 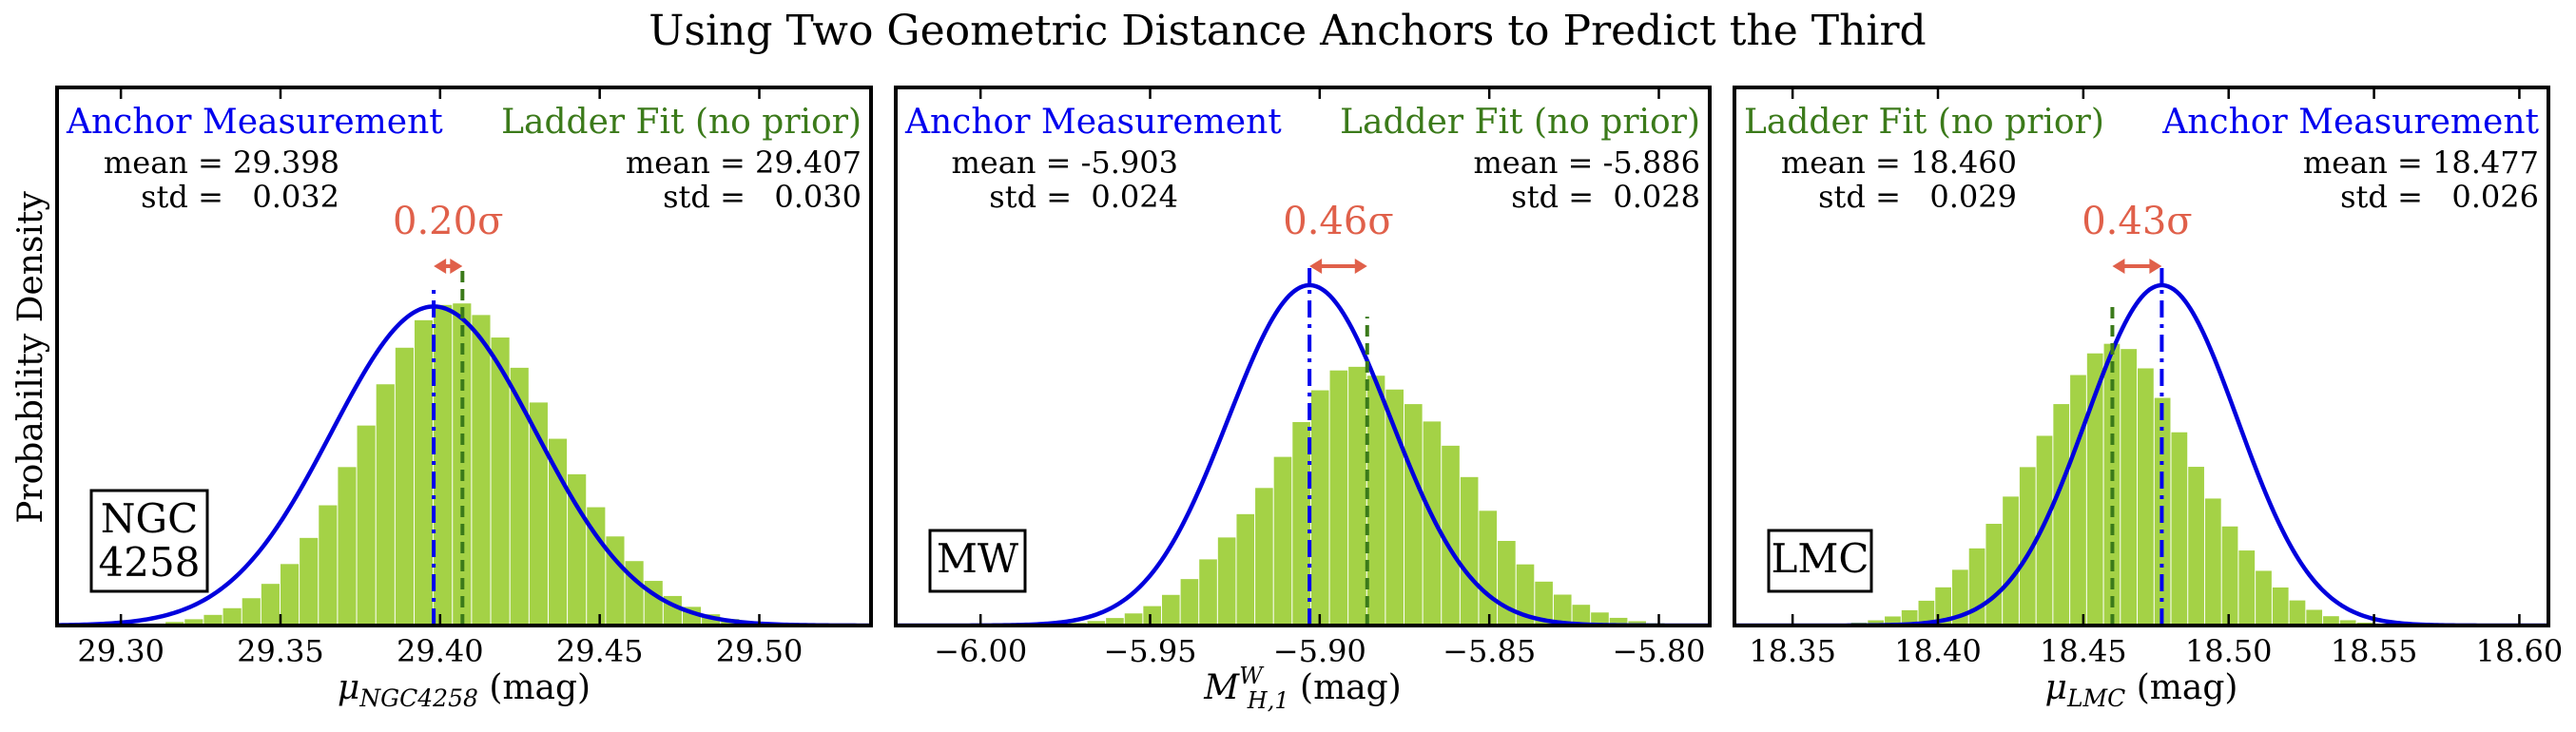 I want to click on x-axis-label: μNGC4258 (mag), so click(x=464, y=690).